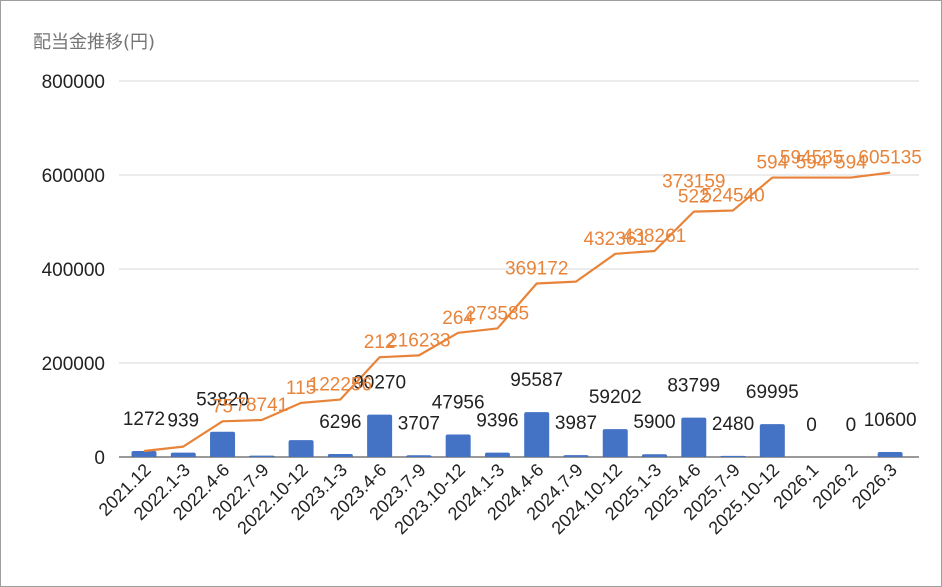  Describe the element at coordinates (73, 176) in the screenshot. I see `y-tick-label: 600000` at that location.